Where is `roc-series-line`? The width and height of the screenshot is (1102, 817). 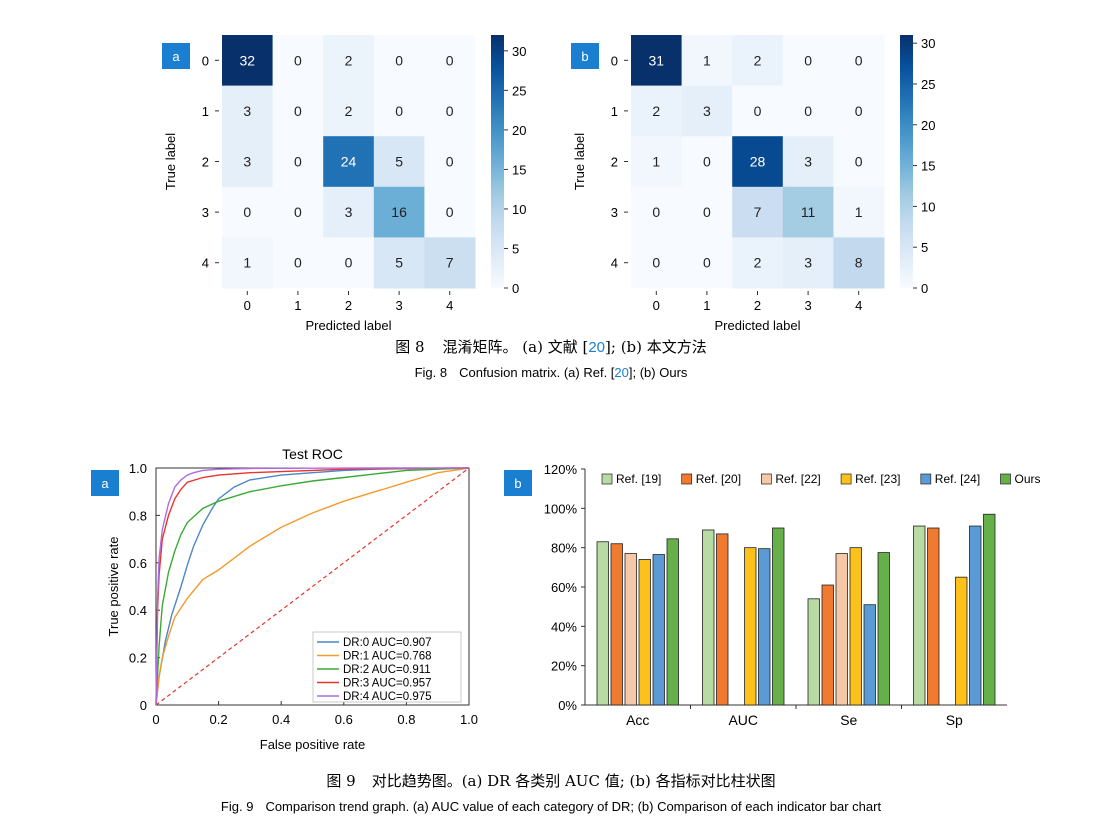 roc-series-line is located at coordinates (312, 586).